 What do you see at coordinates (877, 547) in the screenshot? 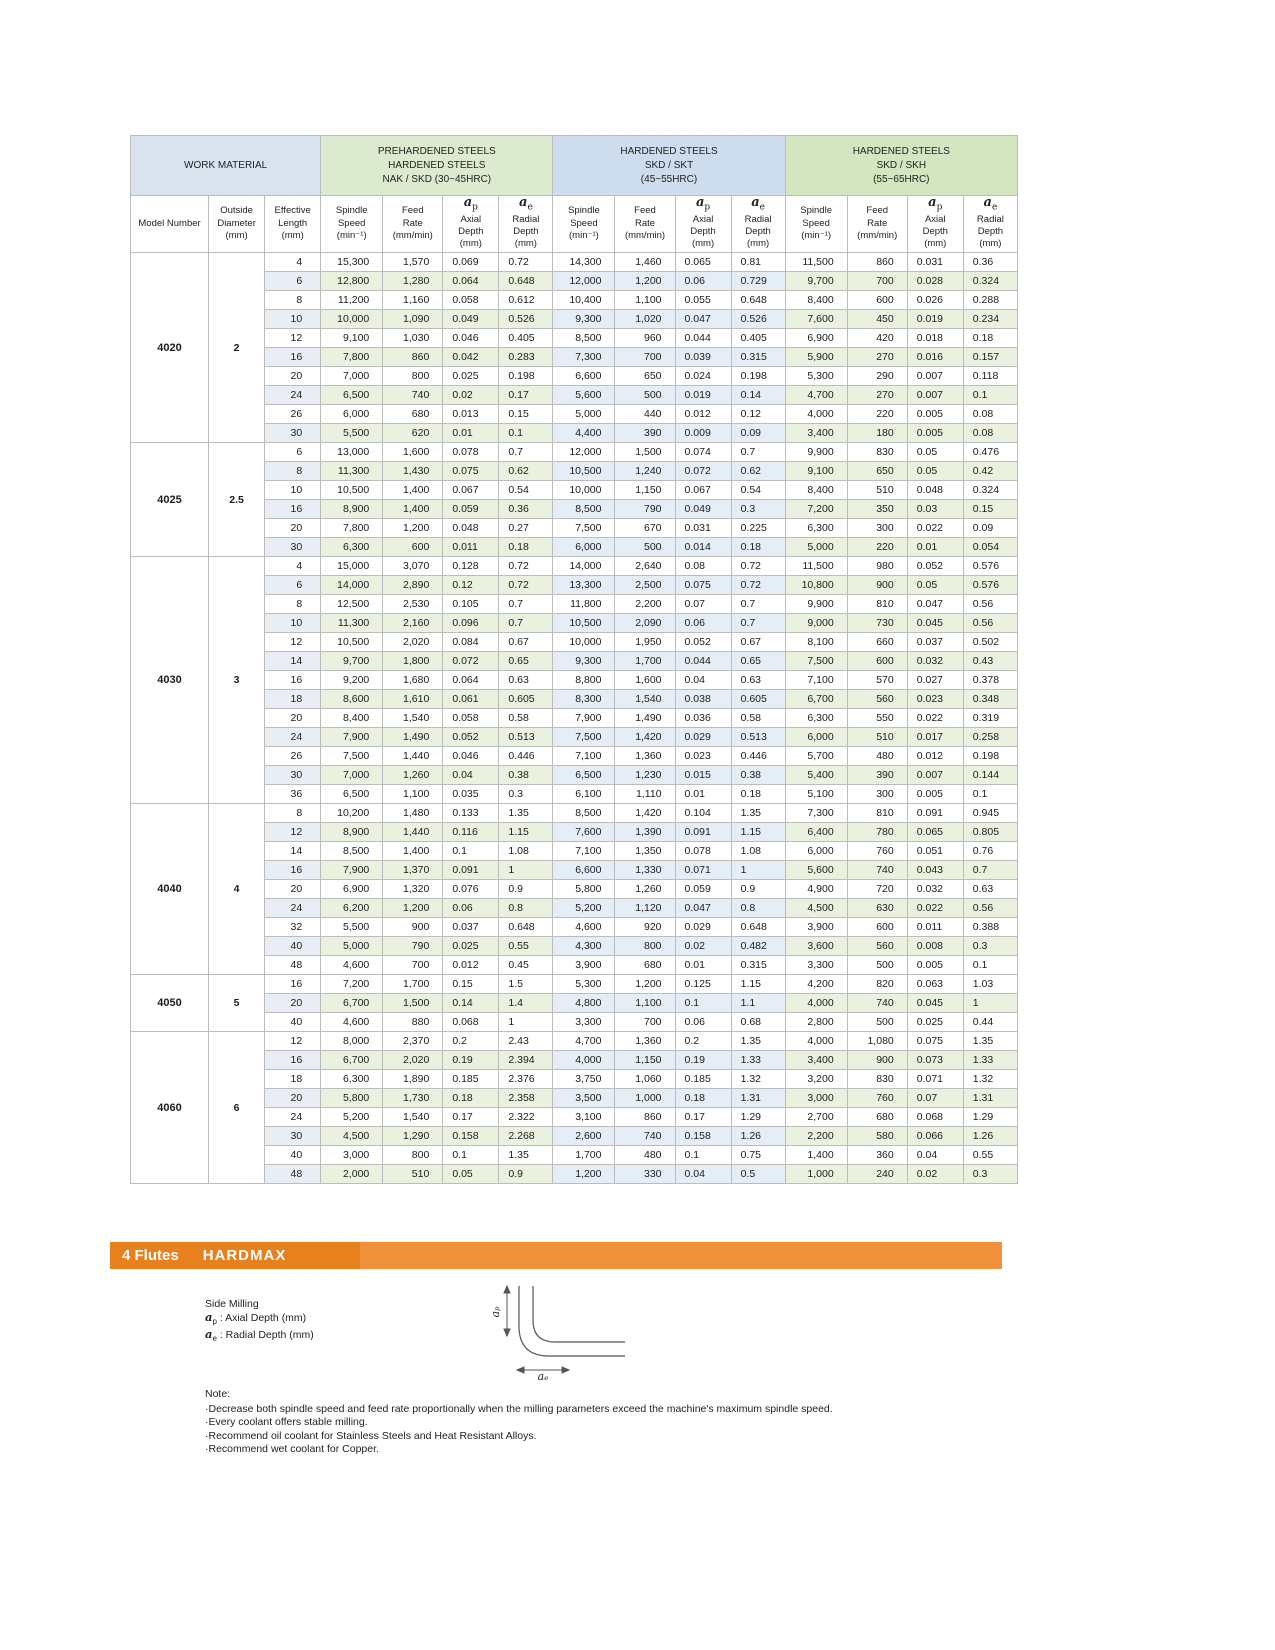
I see `feed-rate: 220` at bounding box center [877, 547].